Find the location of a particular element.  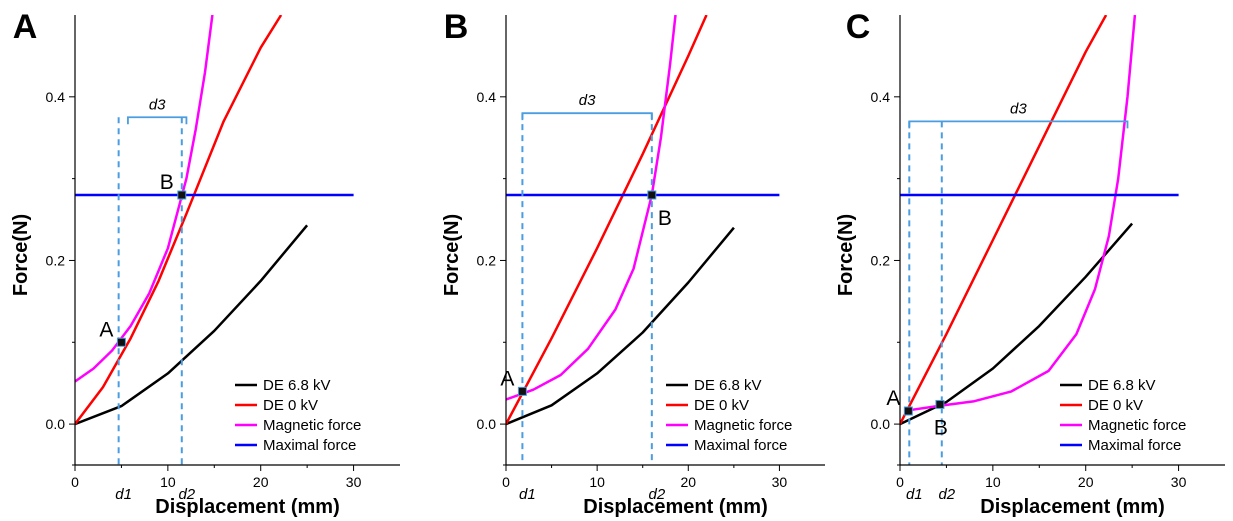

panel-b-legend-label-0: DE 6.8 kV is located at coordinates (728, 385).